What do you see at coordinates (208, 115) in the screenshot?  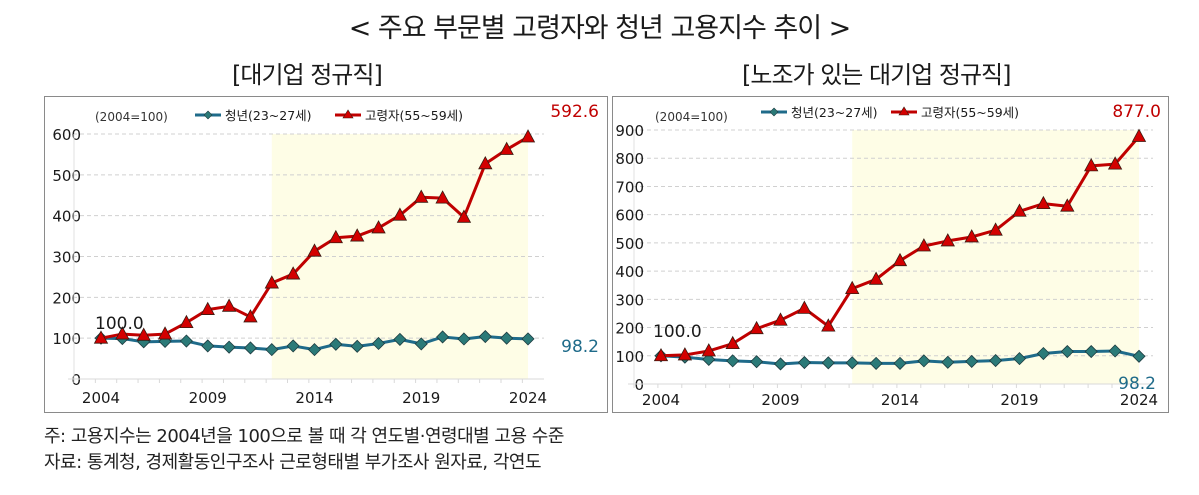 I see `legend-diamond-icon` at bounding box center [208, 115].